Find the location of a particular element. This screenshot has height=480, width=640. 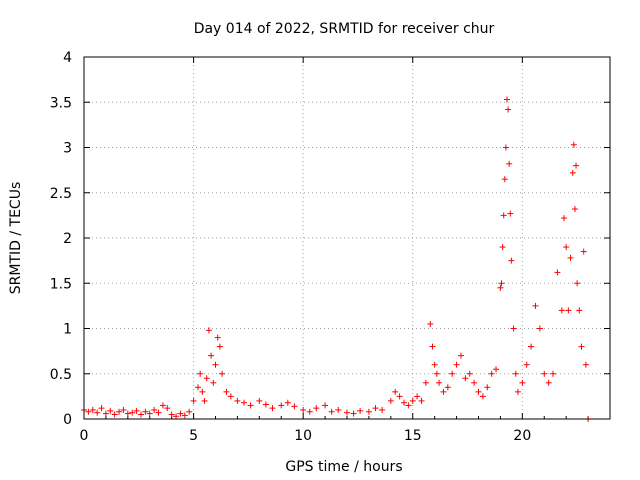

x-tick-label: 5 is located at coordinates (193, 436).